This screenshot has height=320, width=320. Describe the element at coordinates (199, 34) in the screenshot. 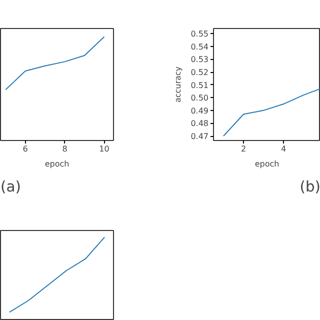

I see `y-tick-label: 0.55` at that location.